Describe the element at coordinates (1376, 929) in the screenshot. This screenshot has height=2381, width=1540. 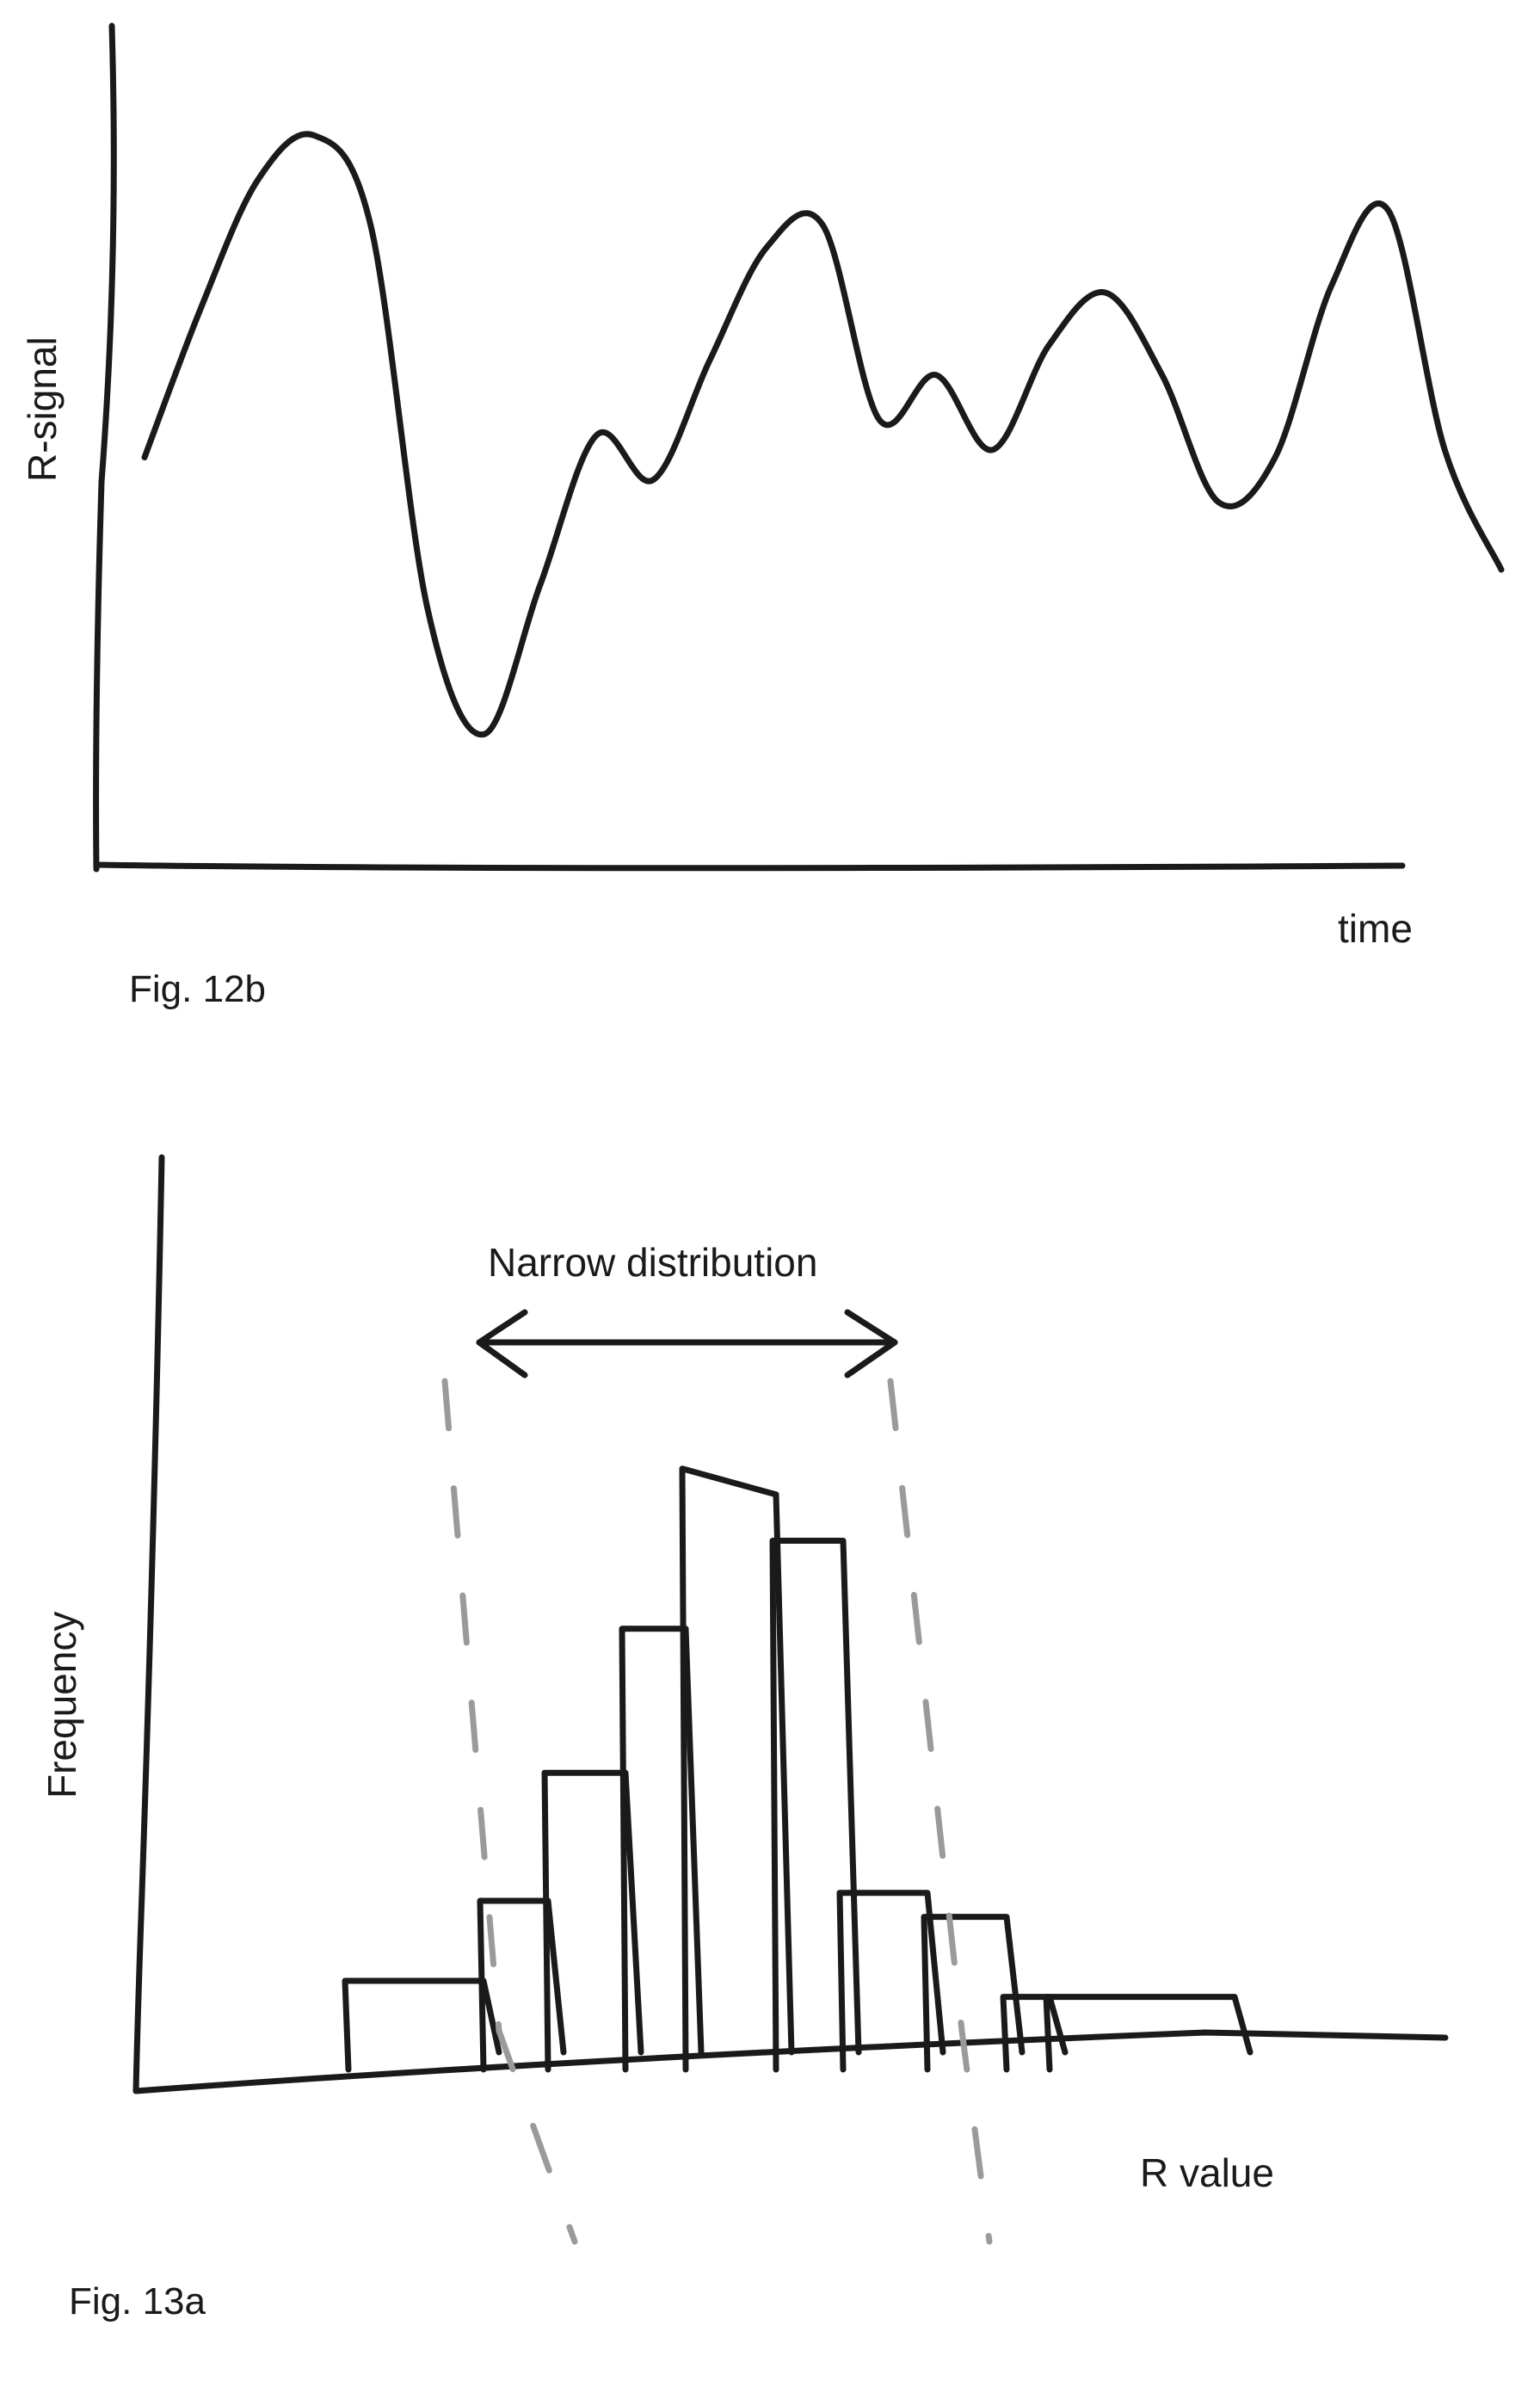
I see `x-axis-label: time` at that location.